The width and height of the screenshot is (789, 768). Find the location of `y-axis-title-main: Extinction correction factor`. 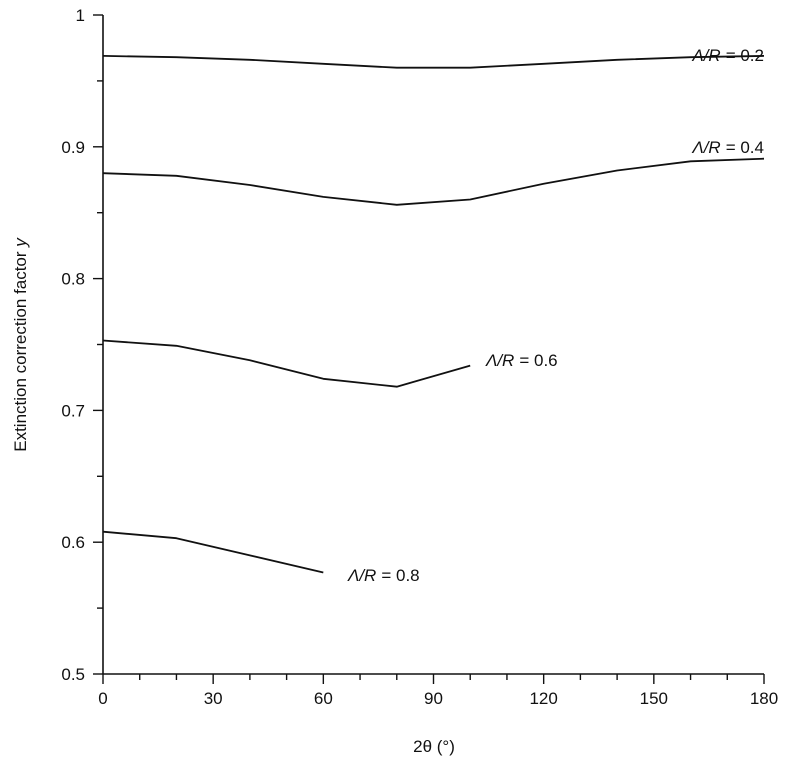

y-axis-title-main: Extinction correction factor is located at coordinates (20, 349).